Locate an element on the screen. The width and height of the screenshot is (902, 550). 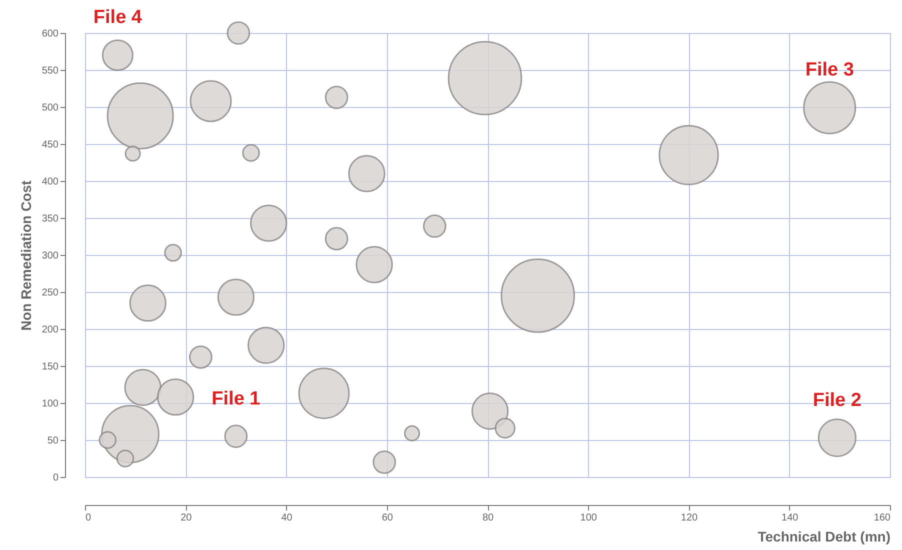
annotation: File 1 is located at coordinates (236, 399).